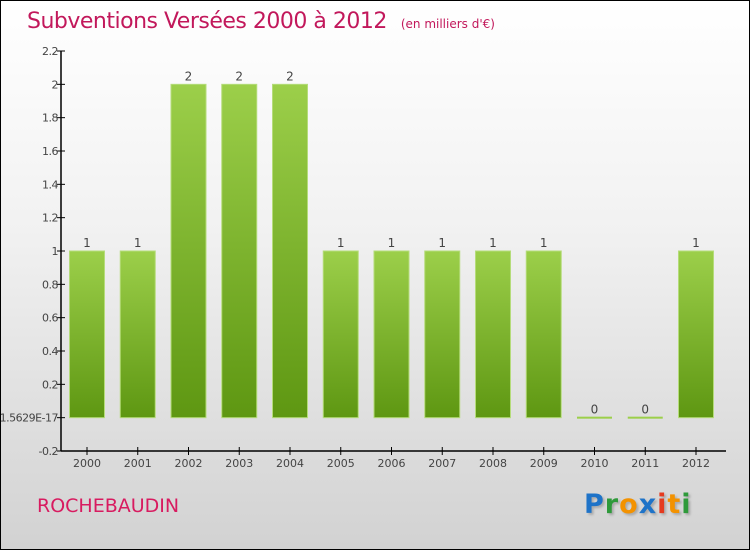 The height and width of the screenshot is (550, 750). What do you see at coordinates (290, 463) in the screenshot?
I see `x-tick-label: 2004` at bounding box center [290, 463].